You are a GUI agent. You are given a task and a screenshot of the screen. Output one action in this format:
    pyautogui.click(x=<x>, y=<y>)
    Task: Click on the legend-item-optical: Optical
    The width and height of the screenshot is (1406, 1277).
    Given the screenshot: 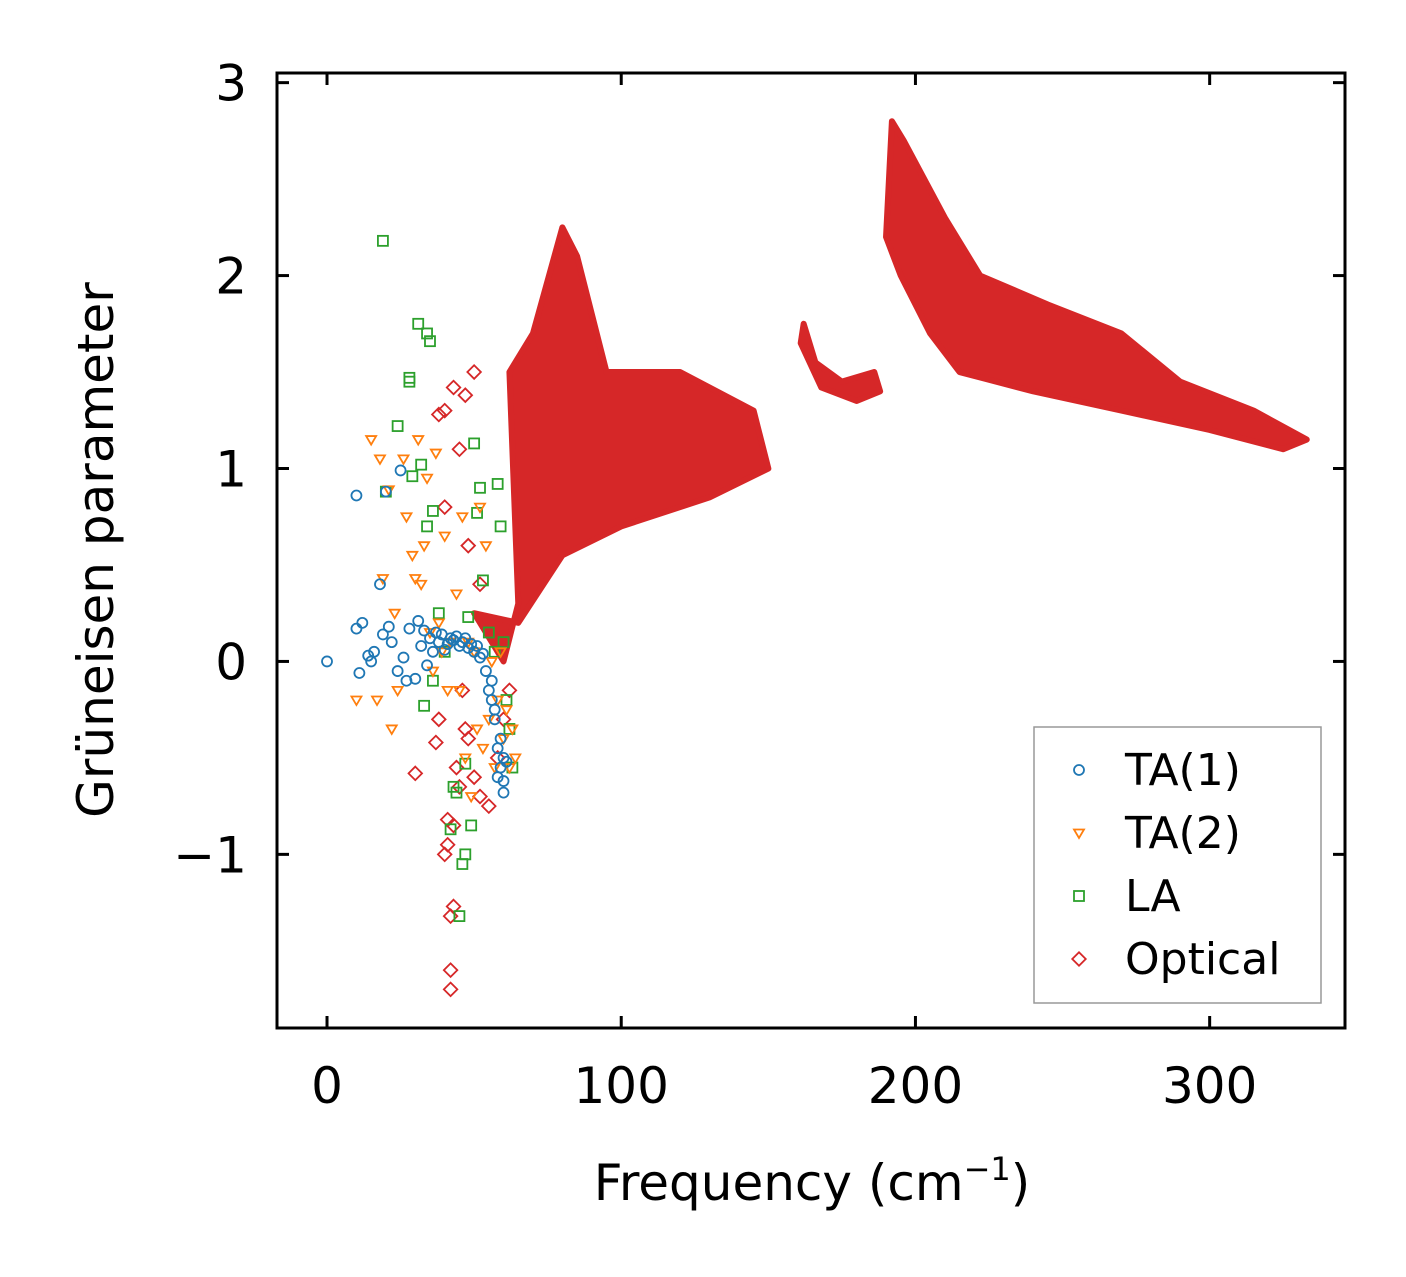 What is the action you would take?
    pyautogui.click(x=1175, y=959)
    